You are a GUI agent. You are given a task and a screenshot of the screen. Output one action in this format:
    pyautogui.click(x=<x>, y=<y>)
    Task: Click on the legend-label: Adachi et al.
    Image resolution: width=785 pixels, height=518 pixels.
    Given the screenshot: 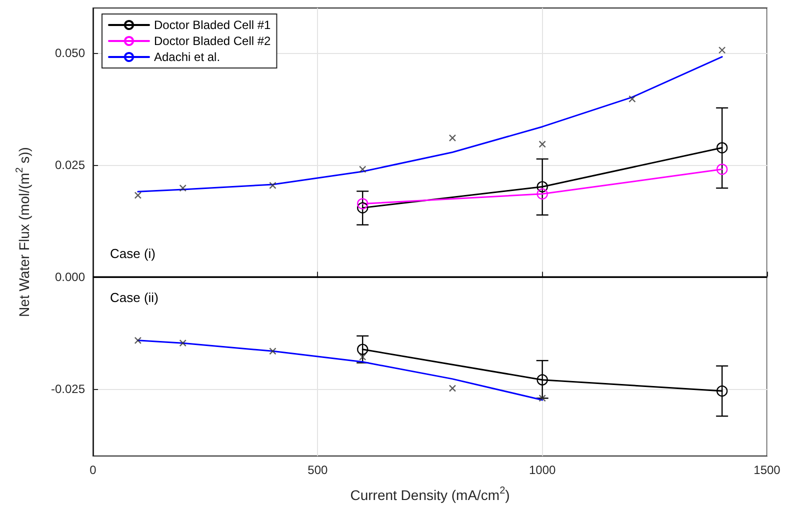 What is the action you would take?
    pyautogui.click(x=187, y=57)
    